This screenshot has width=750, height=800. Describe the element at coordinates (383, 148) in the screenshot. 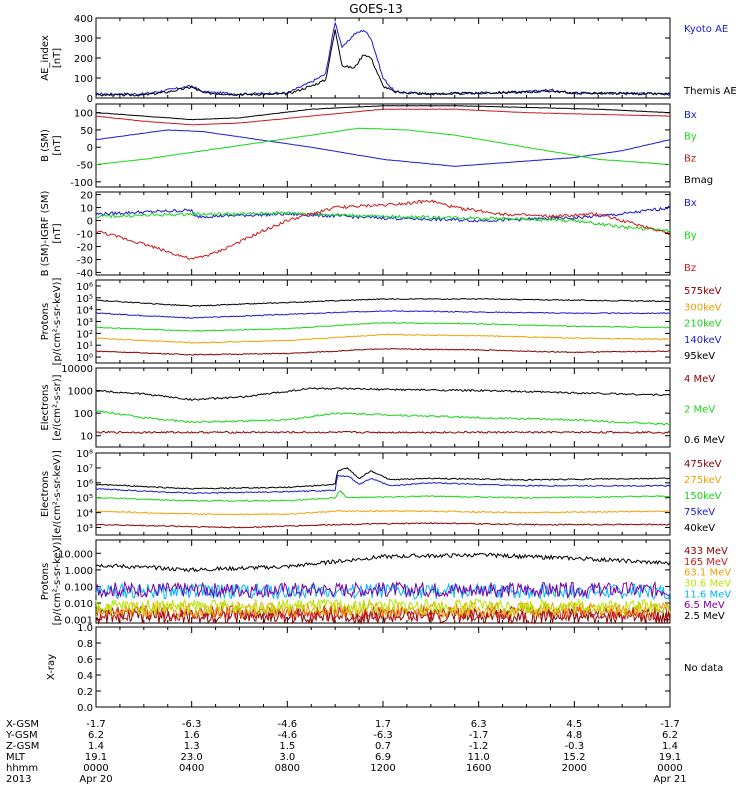

I see `series-line-bx` at that location.